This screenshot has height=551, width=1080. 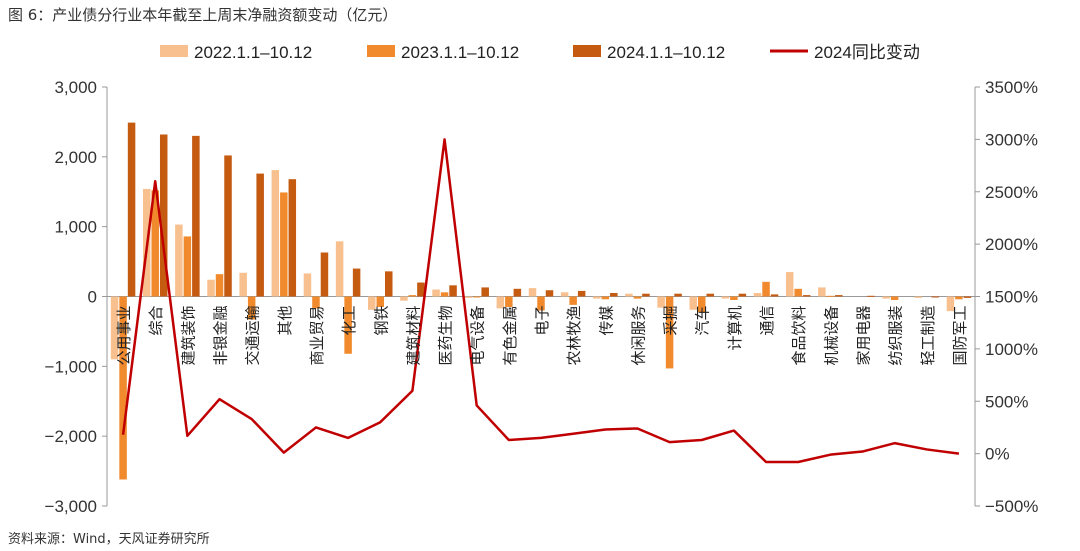 I want to click on category-label: 其他, so click(x=285, y=320).